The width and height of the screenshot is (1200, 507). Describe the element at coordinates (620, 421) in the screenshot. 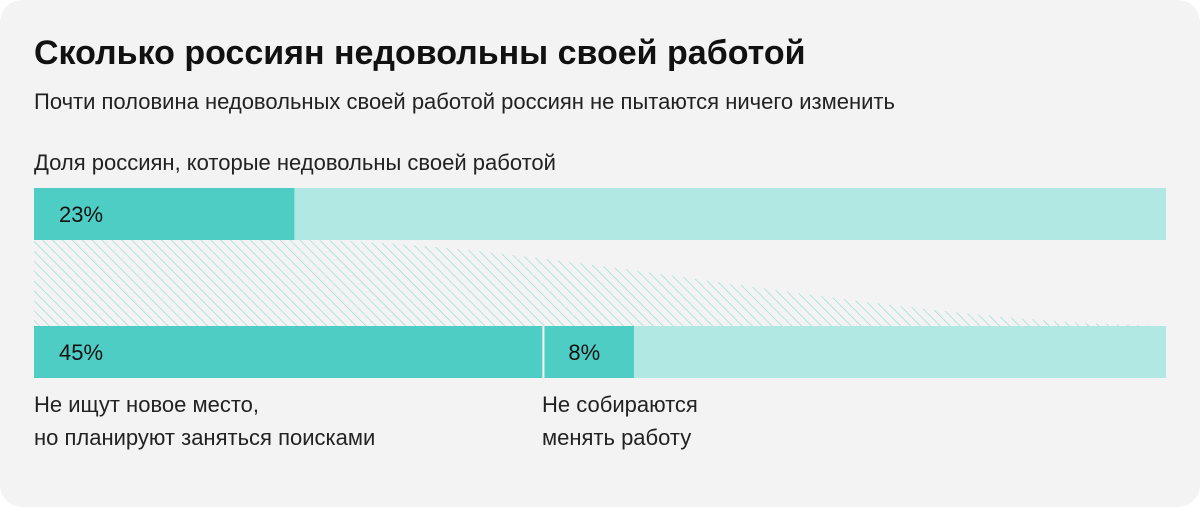

I see `category-label-not-changing: Не собираются менять работу` at that location.